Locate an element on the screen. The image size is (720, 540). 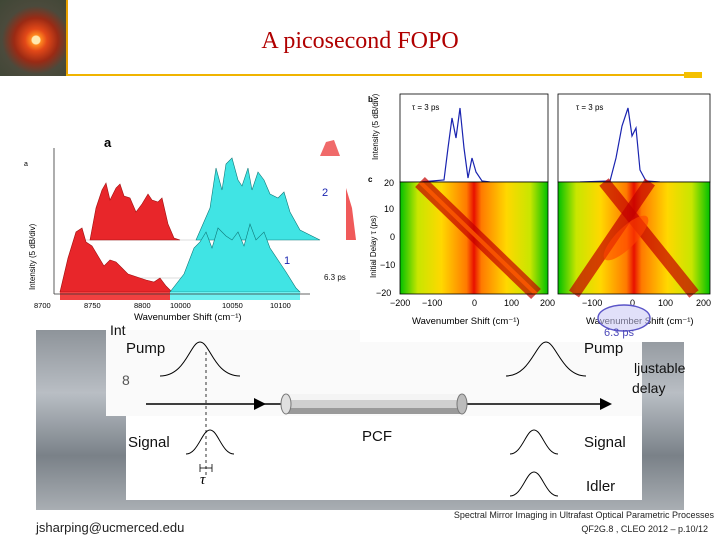
panel-c-xtick-right-3: 200 is located at coordinates (703, 303).